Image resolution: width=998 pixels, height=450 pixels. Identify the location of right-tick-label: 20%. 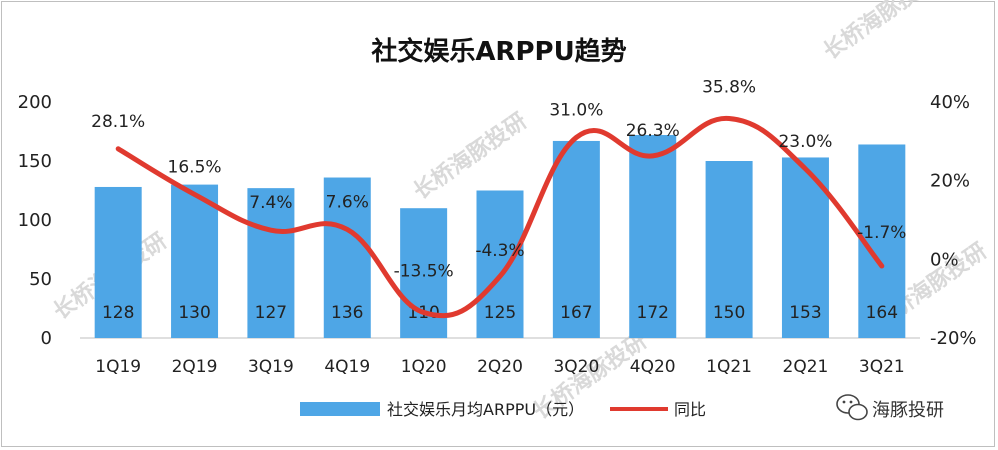
(950, 181).